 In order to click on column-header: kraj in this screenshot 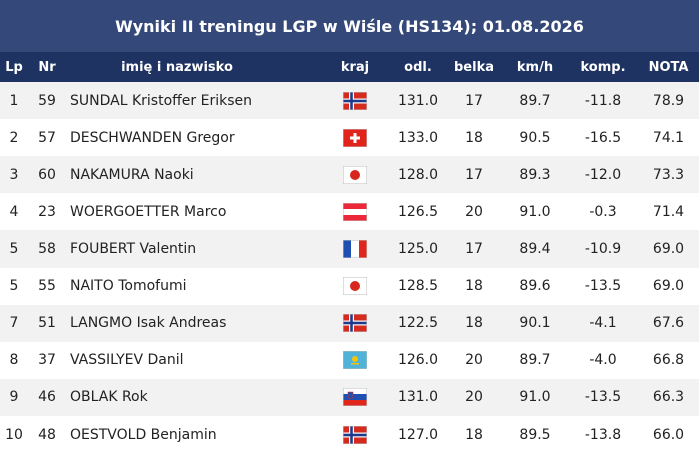, I will do `click(355, 67)`.